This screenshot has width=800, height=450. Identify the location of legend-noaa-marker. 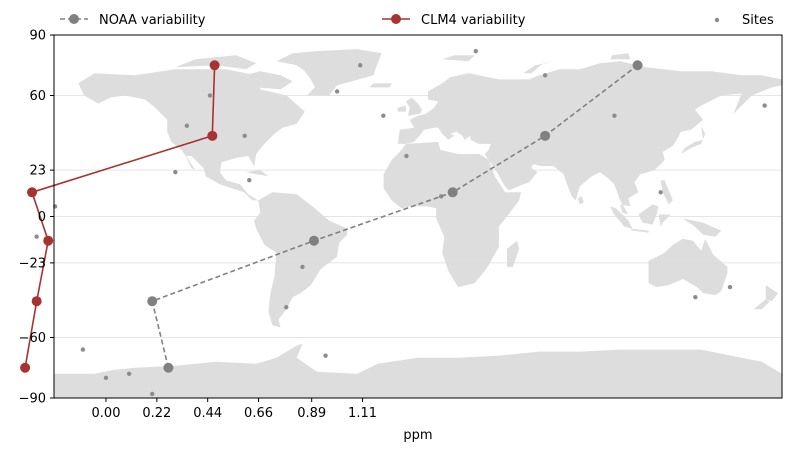
(74, 19).